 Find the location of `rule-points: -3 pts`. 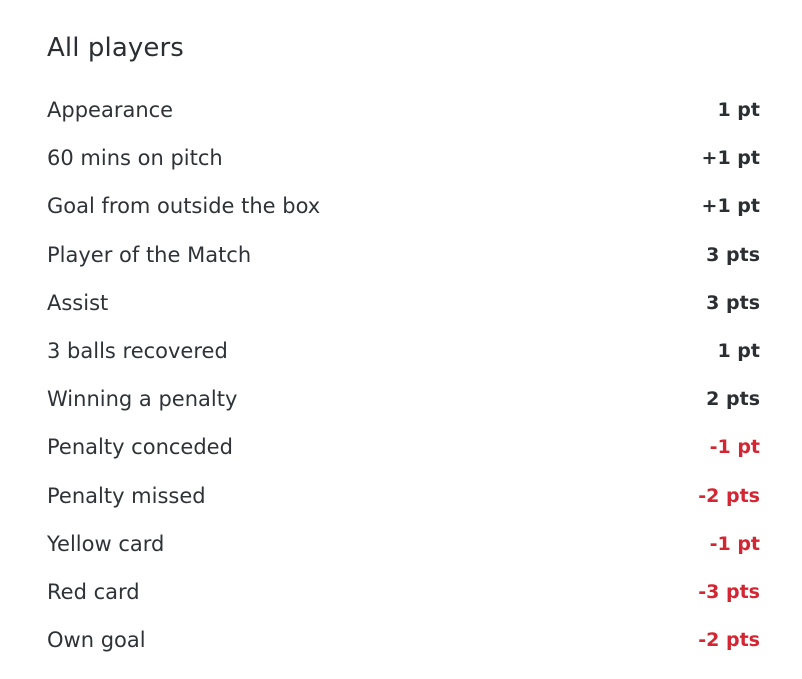

rule-points: -3 pts is located at coordinates (729, 591).